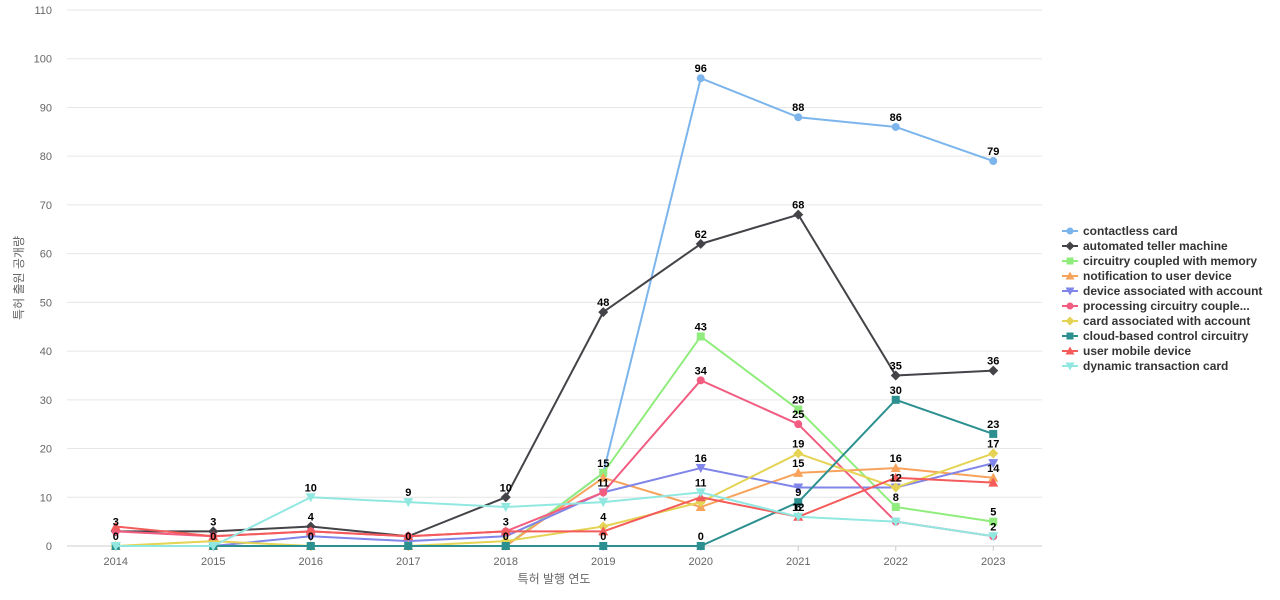 The width and height of the screenshot is (1280, 600). What do you see at coordinates (1145, 366) in the screenshot?
I see `legend-item: dynamic transaction card` at bounding box center [1145, 366].